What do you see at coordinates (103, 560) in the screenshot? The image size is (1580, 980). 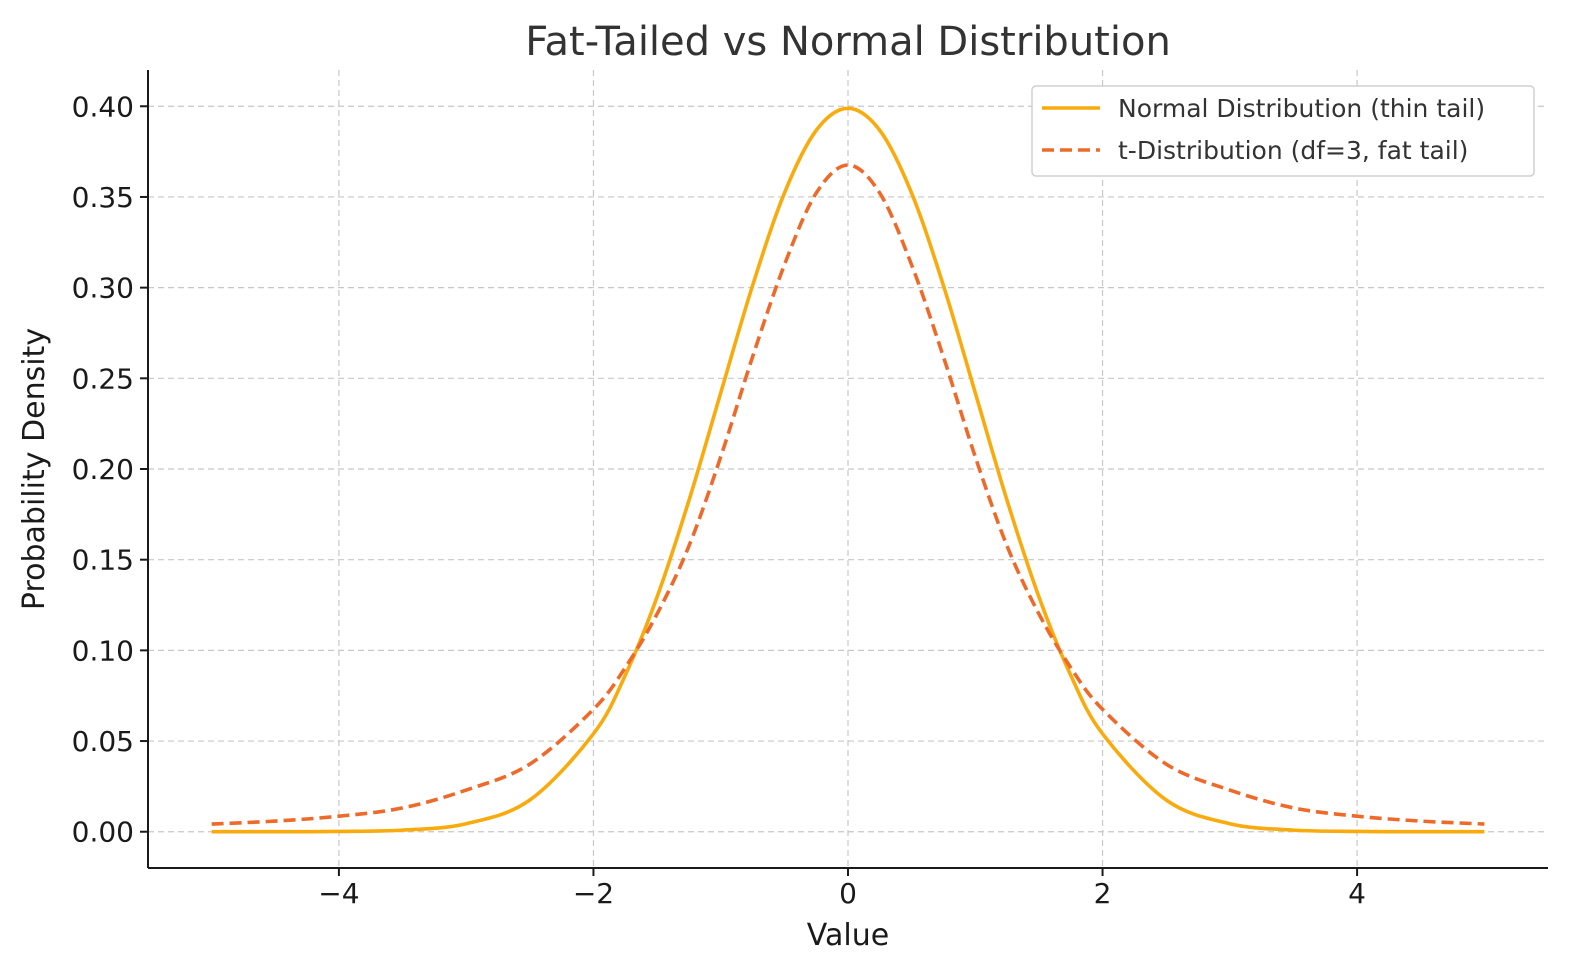 I see `y-tick-label: 0.15` at bounding box center [103, 560].